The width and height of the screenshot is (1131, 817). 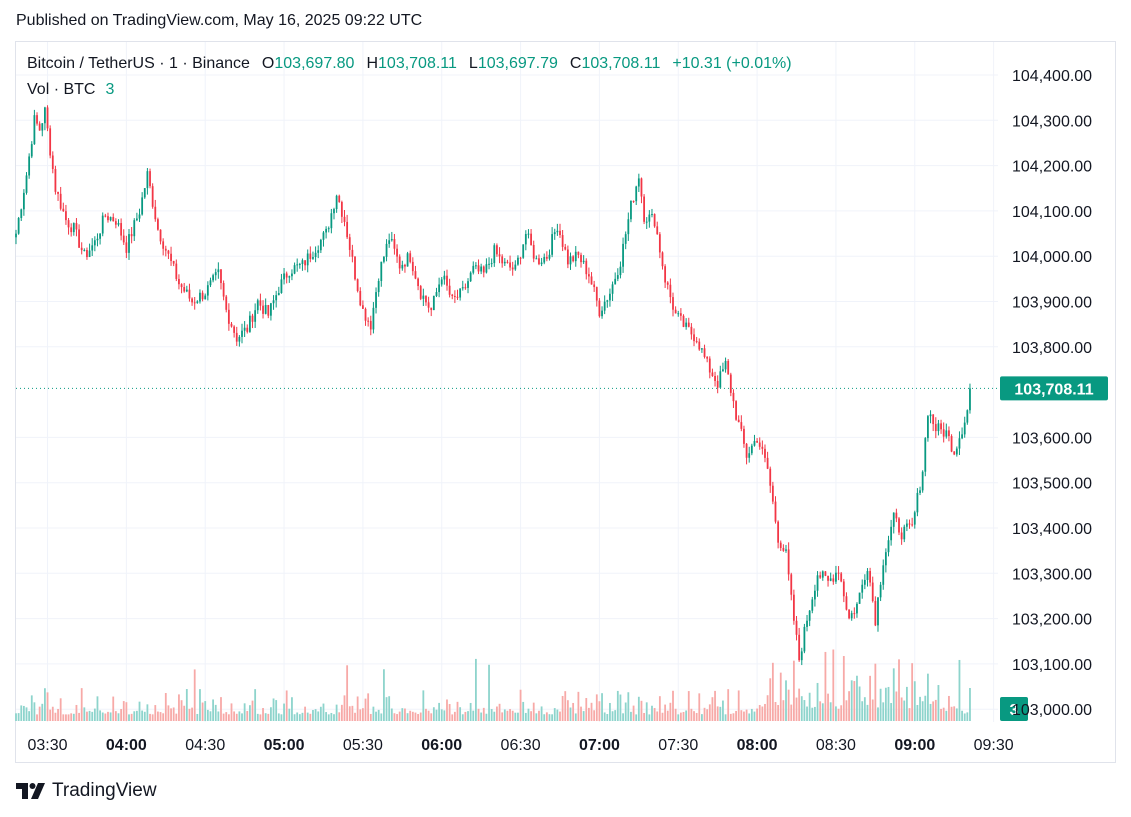 What do you see at coordinates (284, 745) in the screenshot?
I see `x-tick-label: 05:00` at bounding box center [284, 745].